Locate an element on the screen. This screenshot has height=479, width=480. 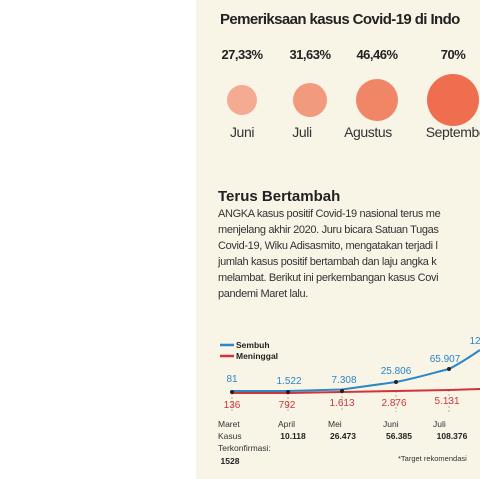
deaths-label: 136 is located at coordinates (232, 405).